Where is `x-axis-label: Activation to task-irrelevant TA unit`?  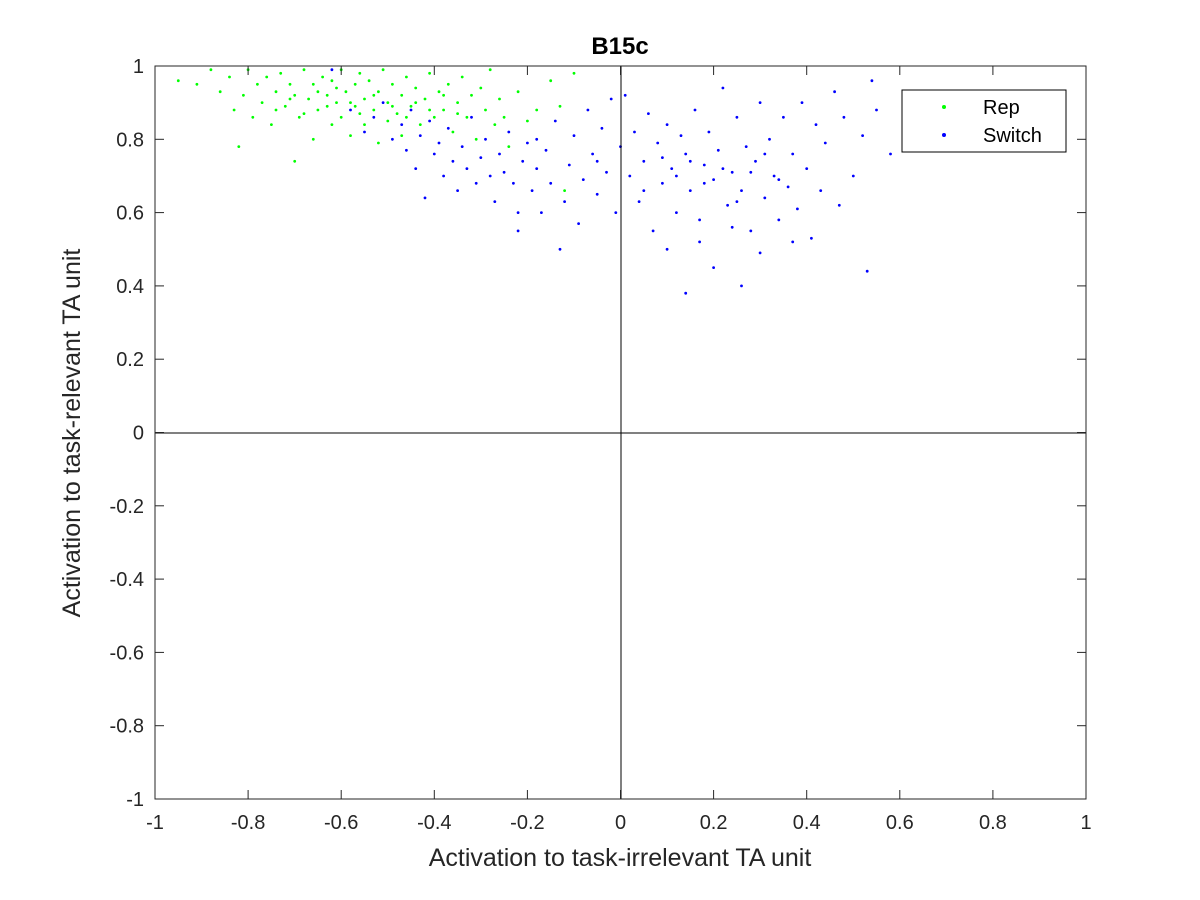 x-axis-label: Activation to task-irrelevant TA unit is located at coordinates (620, 858).